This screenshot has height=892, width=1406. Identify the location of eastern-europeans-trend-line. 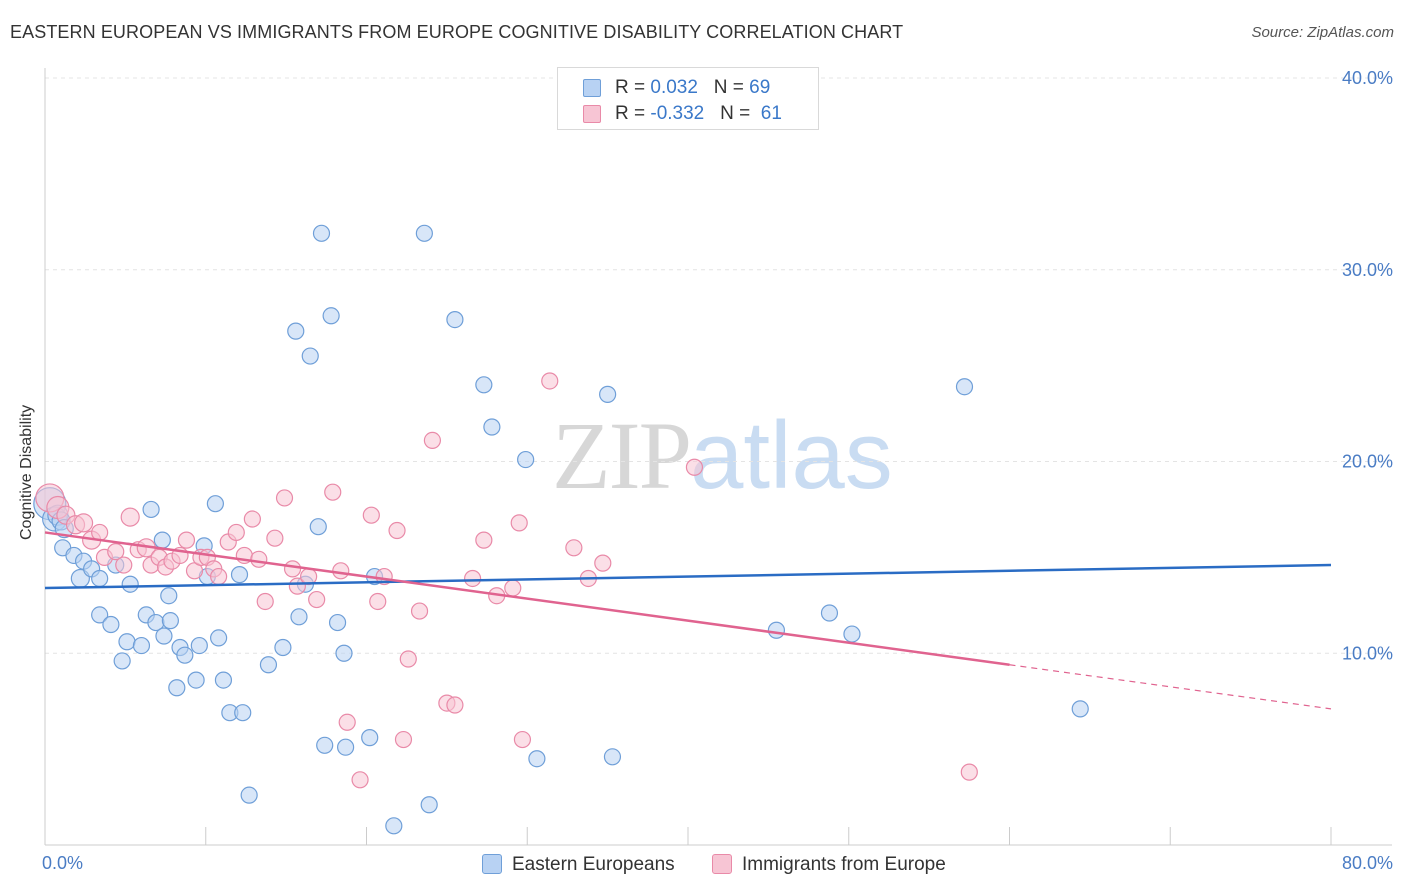
(688, 576).